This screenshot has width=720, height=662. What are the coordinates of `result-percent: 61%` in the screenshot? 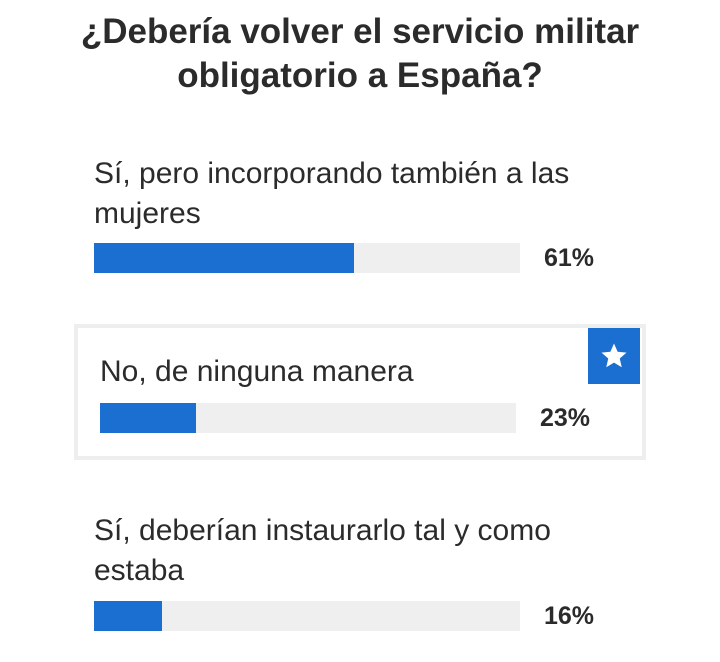 It's located at (569, 258).